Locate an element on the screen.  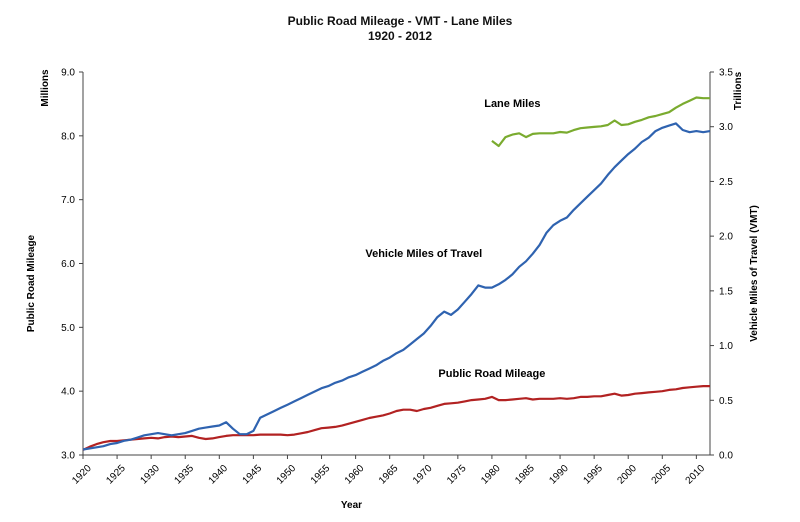
left-y-tick-label: 8.0 is located at coordinates (68, 136).